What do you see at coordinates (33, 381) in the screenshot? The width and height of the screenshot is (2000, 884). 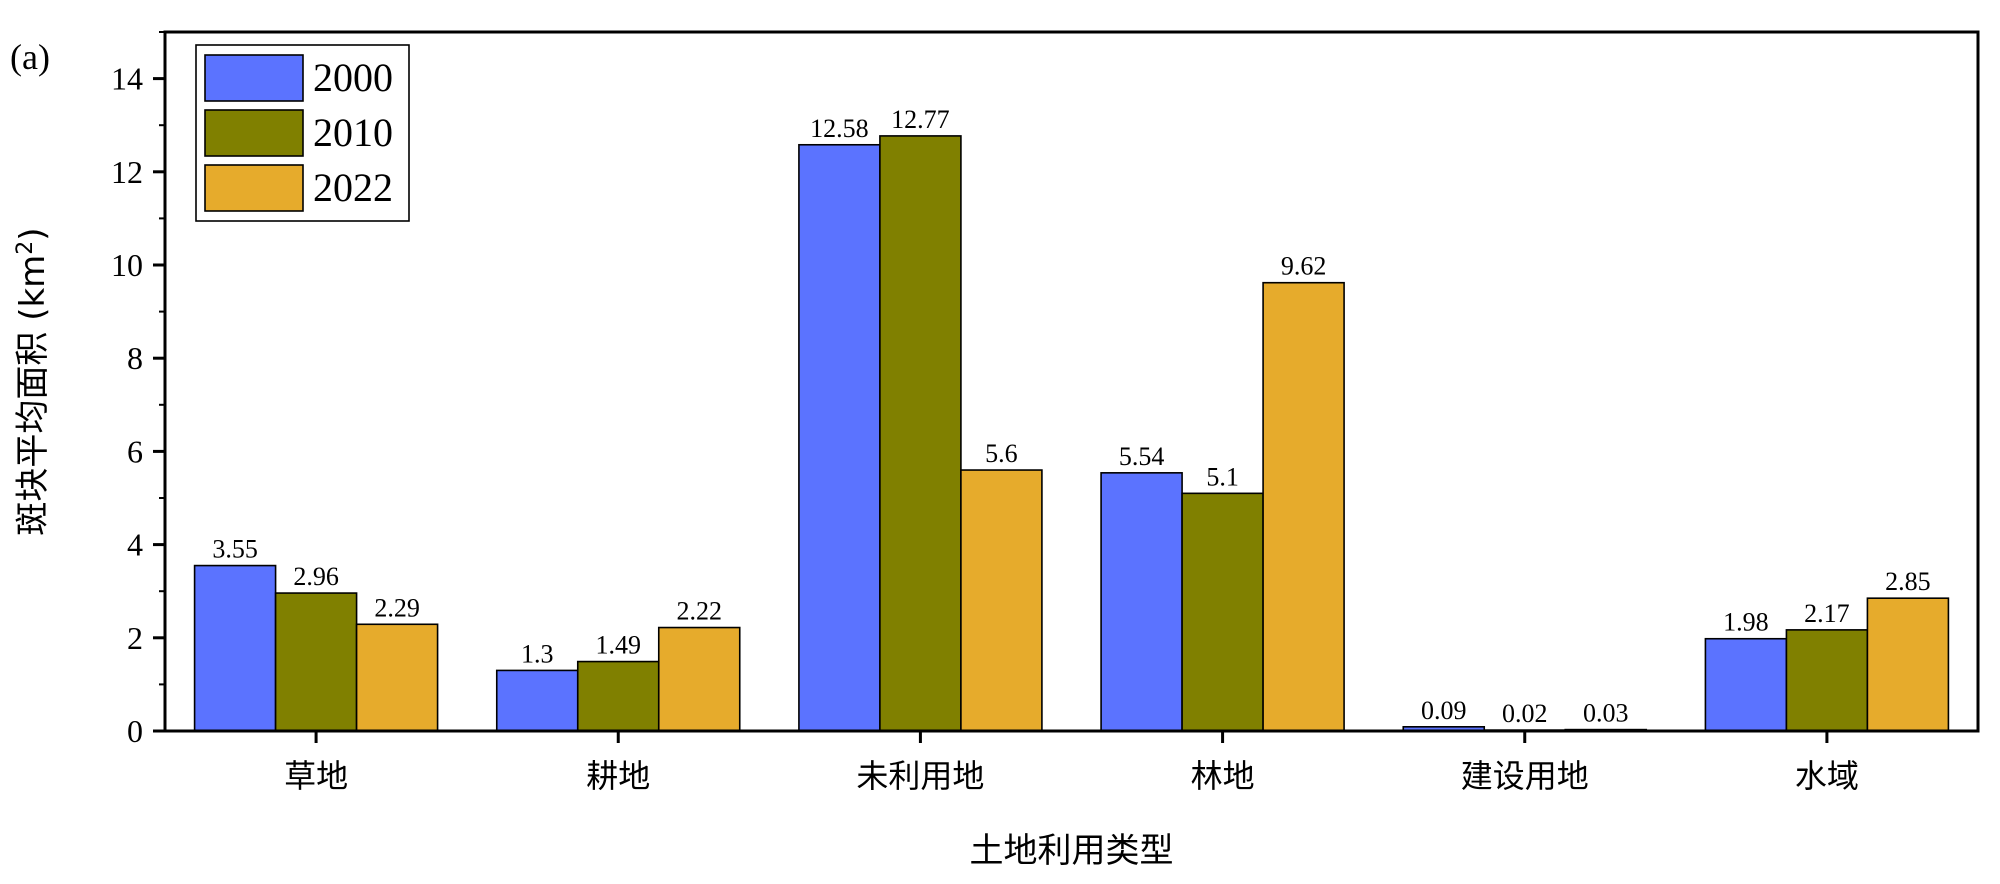 I see `y-axis-title: 斑块平均面积 (km2)` at bounding box center [33, 381].